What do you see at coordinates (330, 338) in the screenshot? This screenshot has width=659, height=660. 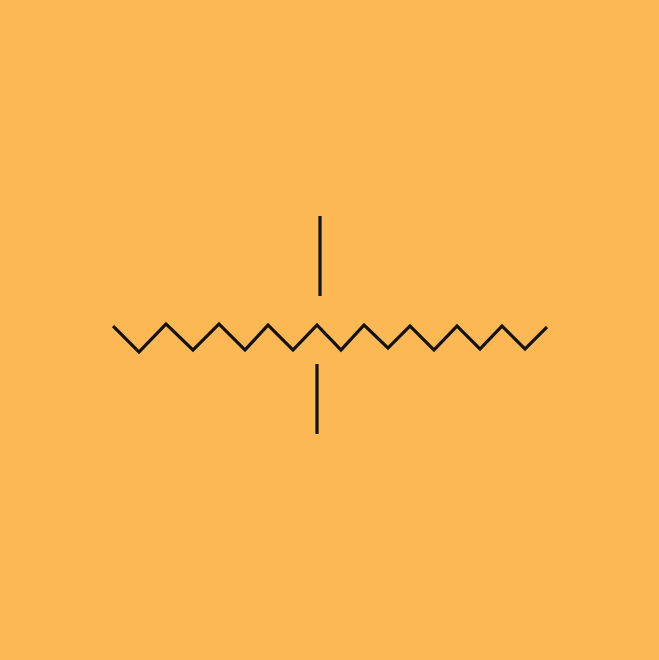 I see `zigzag-line` at bounding box center [330, 338].